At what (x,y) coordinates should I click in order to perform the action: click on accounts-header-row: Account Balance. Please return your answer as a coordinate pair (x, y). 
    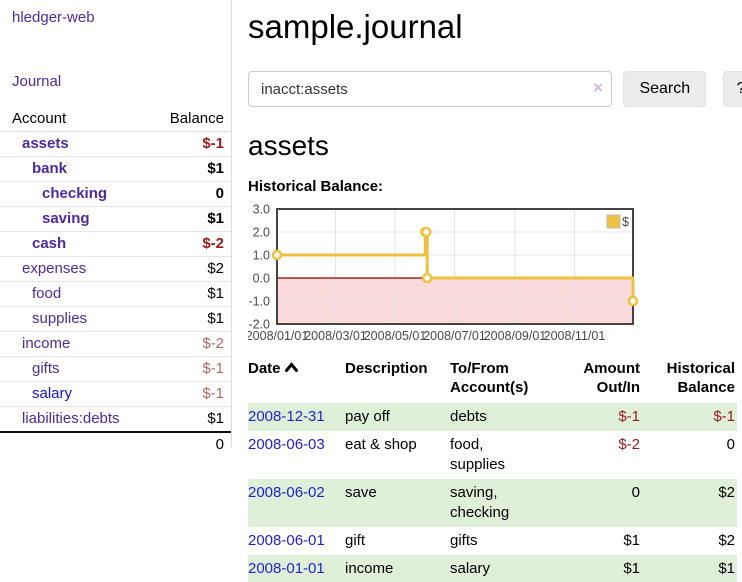
    Looking at the image, I should click on (115, 119).